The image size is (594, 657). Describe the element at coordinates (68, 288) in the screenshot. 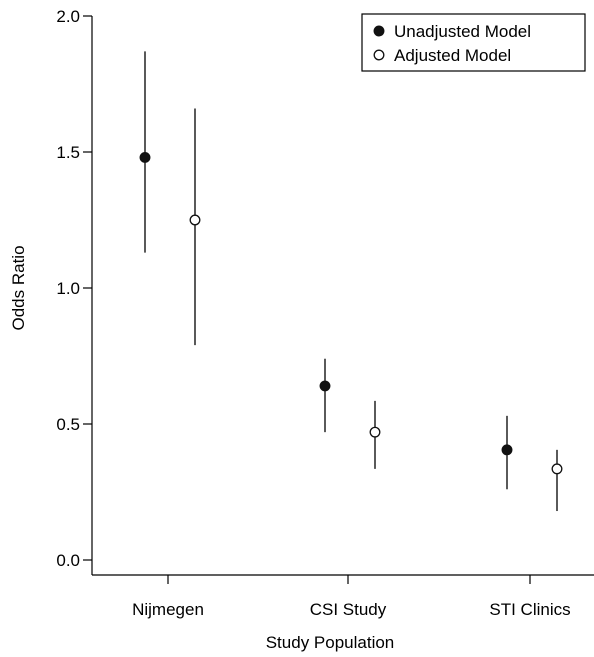

I see `y-tick-label: 1.0` at that location.